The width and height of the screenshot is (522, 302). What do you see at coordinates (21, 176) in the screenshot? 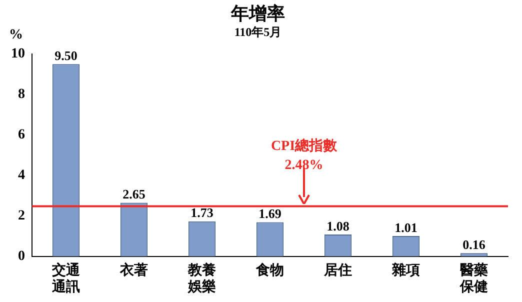
I see `y-tick-label: 4` at bounding box center [21, 176].